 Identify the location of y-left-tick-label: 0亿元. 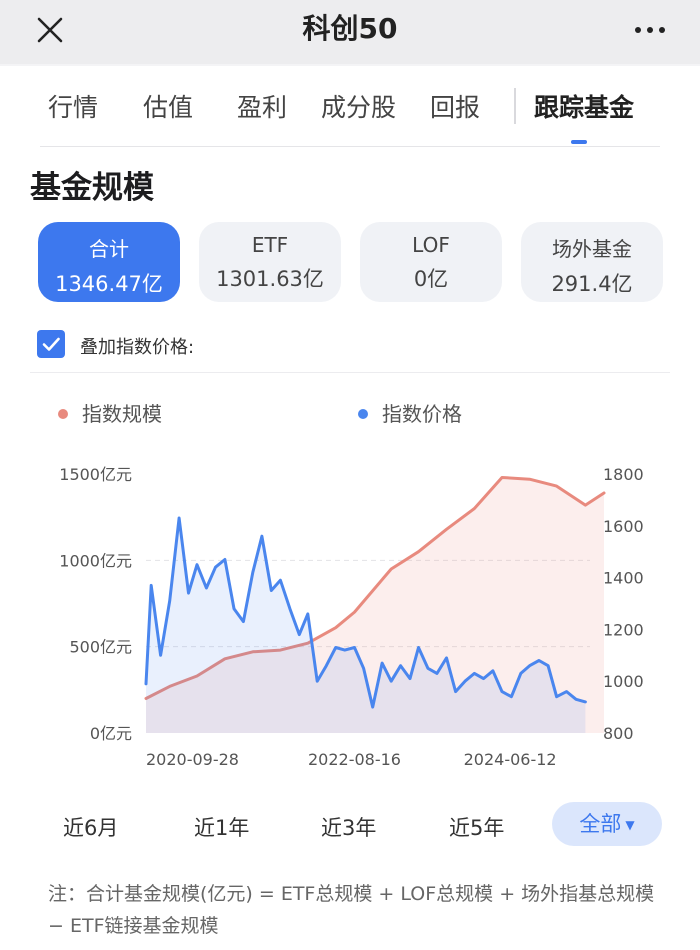
(111, 733).